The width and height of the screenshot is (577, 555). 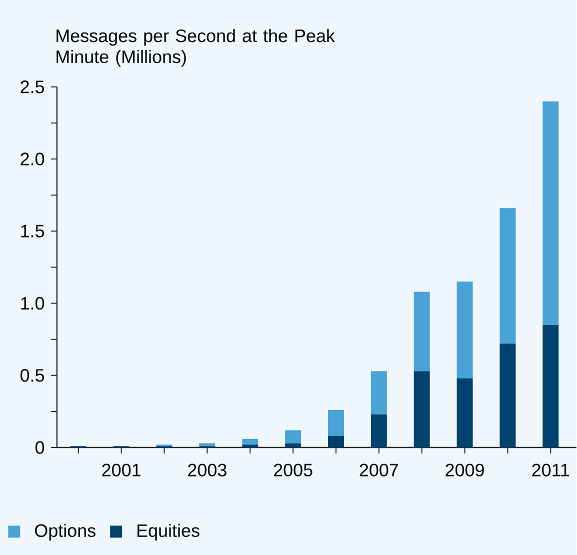 I want to click on y-tick-label: 2.5, so click(x=32, y=87).